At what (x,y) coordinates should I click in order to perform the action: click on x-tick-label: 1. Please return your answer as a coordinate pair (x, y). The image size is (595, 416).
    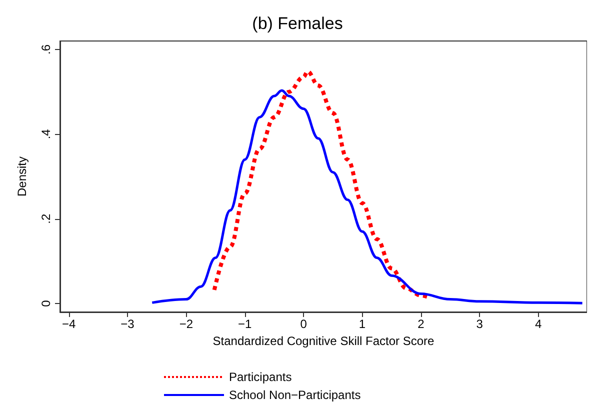
    Looking at the image, I should click on (362, 324).